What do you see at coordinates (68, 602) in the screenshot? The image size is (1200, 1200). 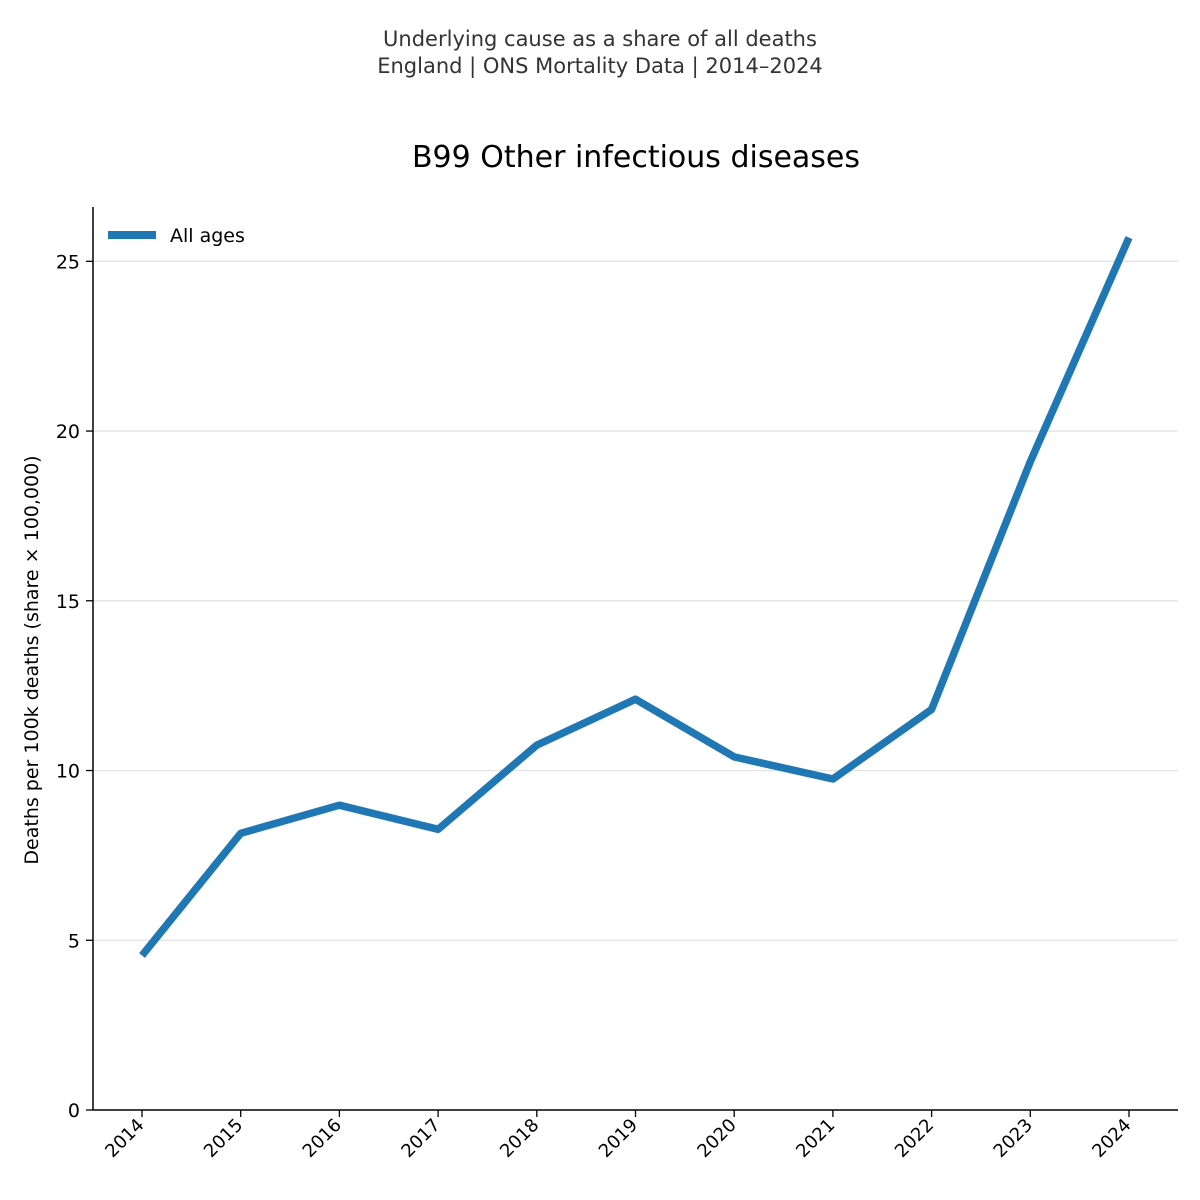 I see `y-tick-label-15: 15` at bounding box center [68, 602].